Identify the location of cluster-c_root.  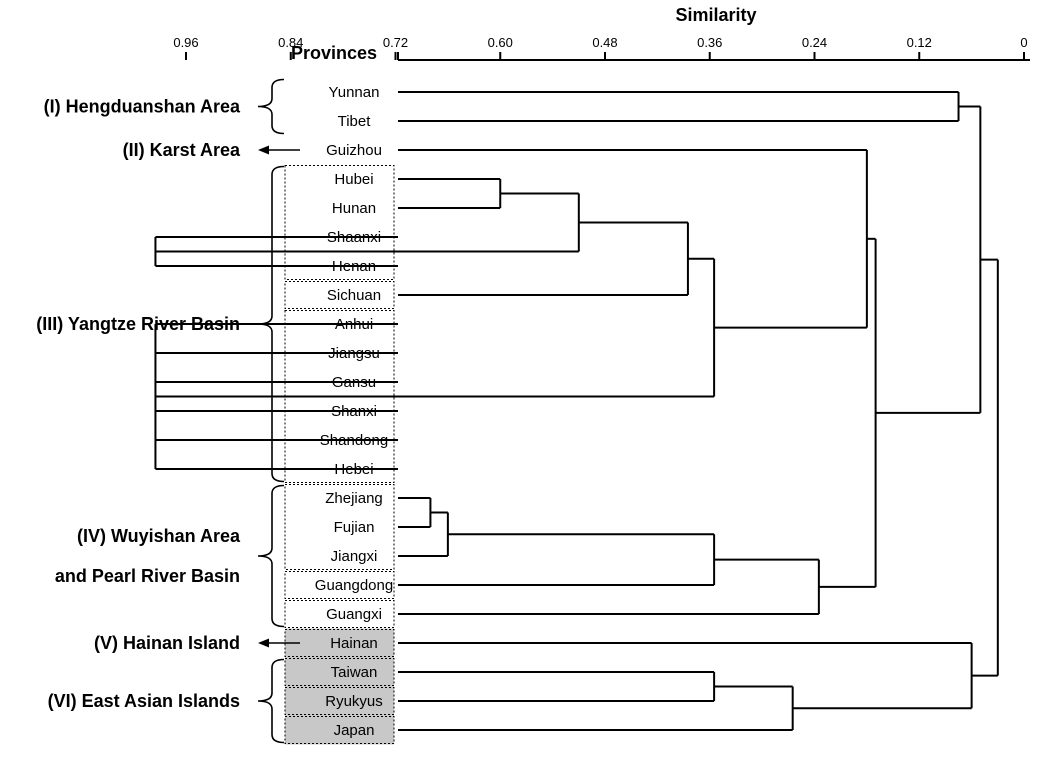
(985, 467).